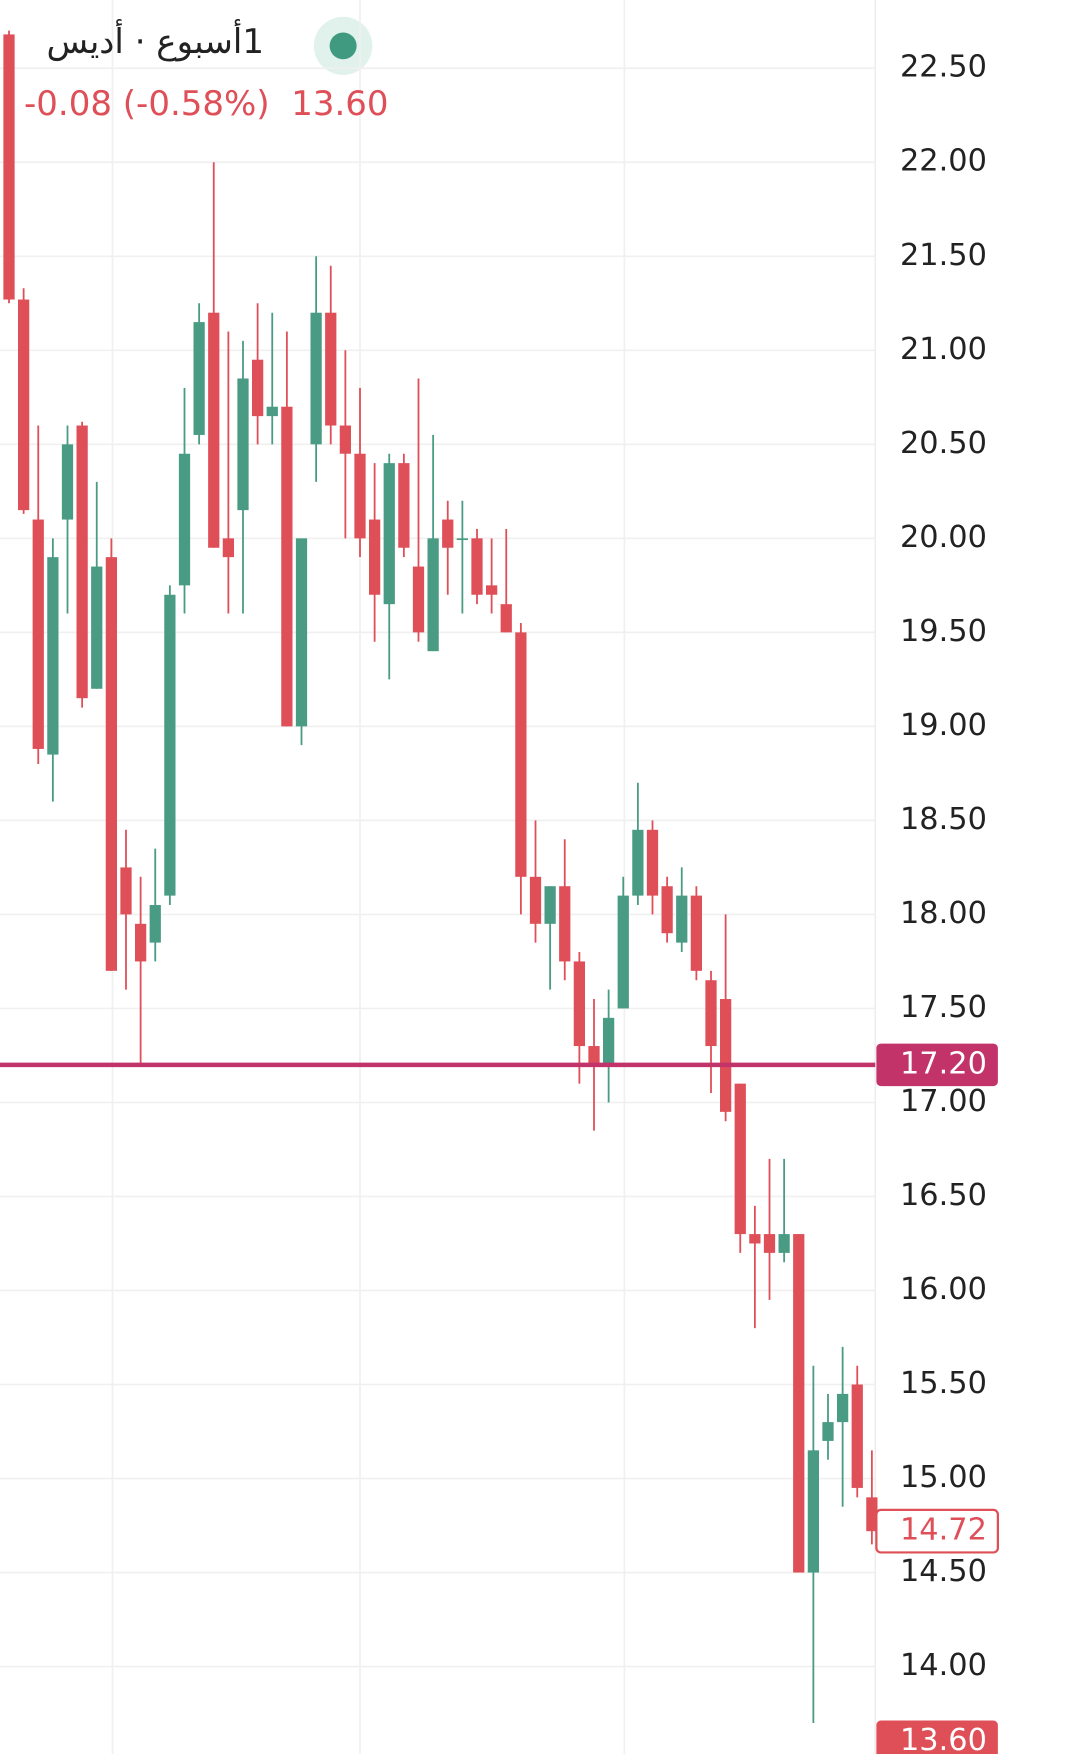 The height and width of the screenshot is (1754, 1080). I want to click on y-tick-label: 21.50, so click(943, 255).